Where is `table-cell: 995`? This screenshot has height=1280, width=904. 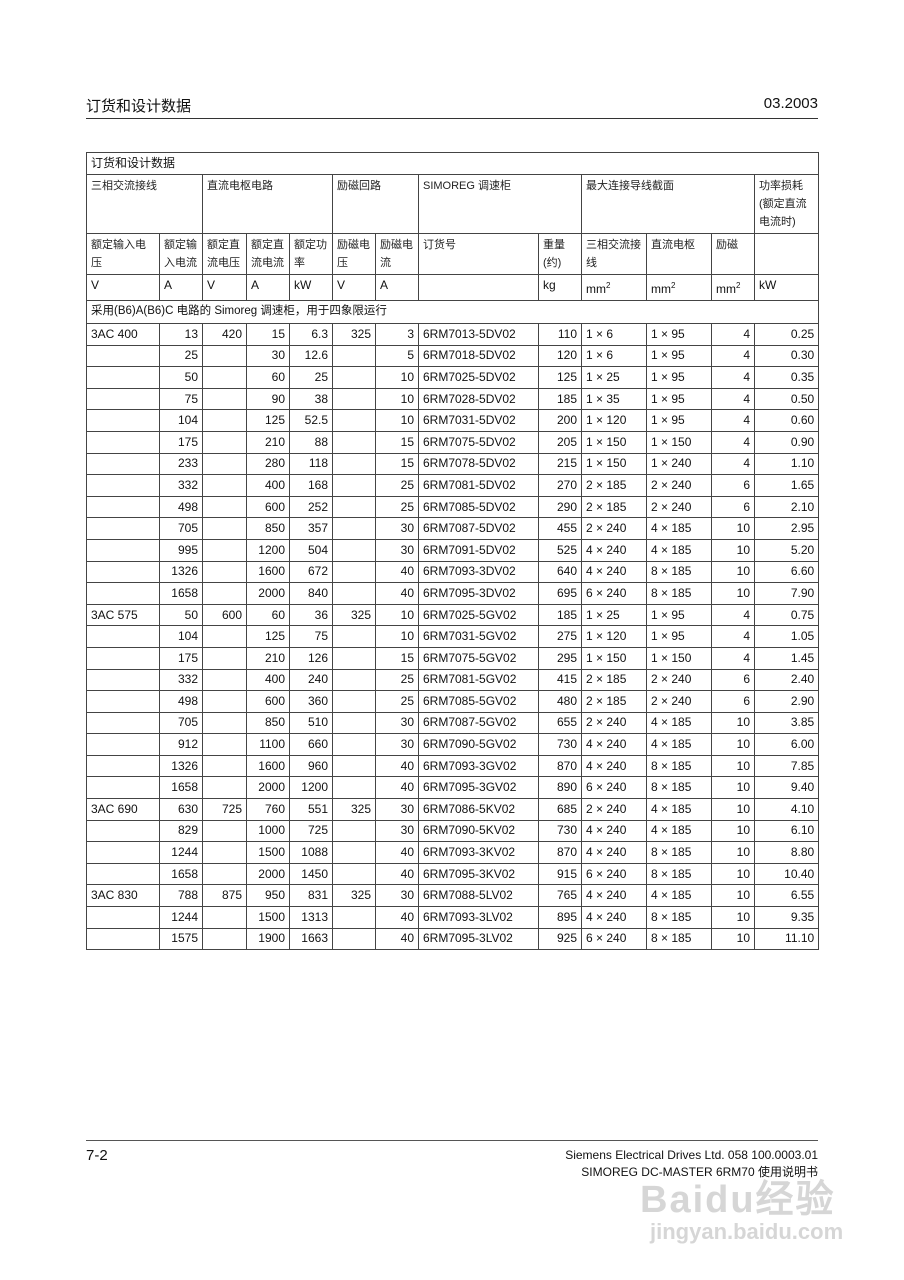
table-cell: 995 is located at coordinates (181, 550).